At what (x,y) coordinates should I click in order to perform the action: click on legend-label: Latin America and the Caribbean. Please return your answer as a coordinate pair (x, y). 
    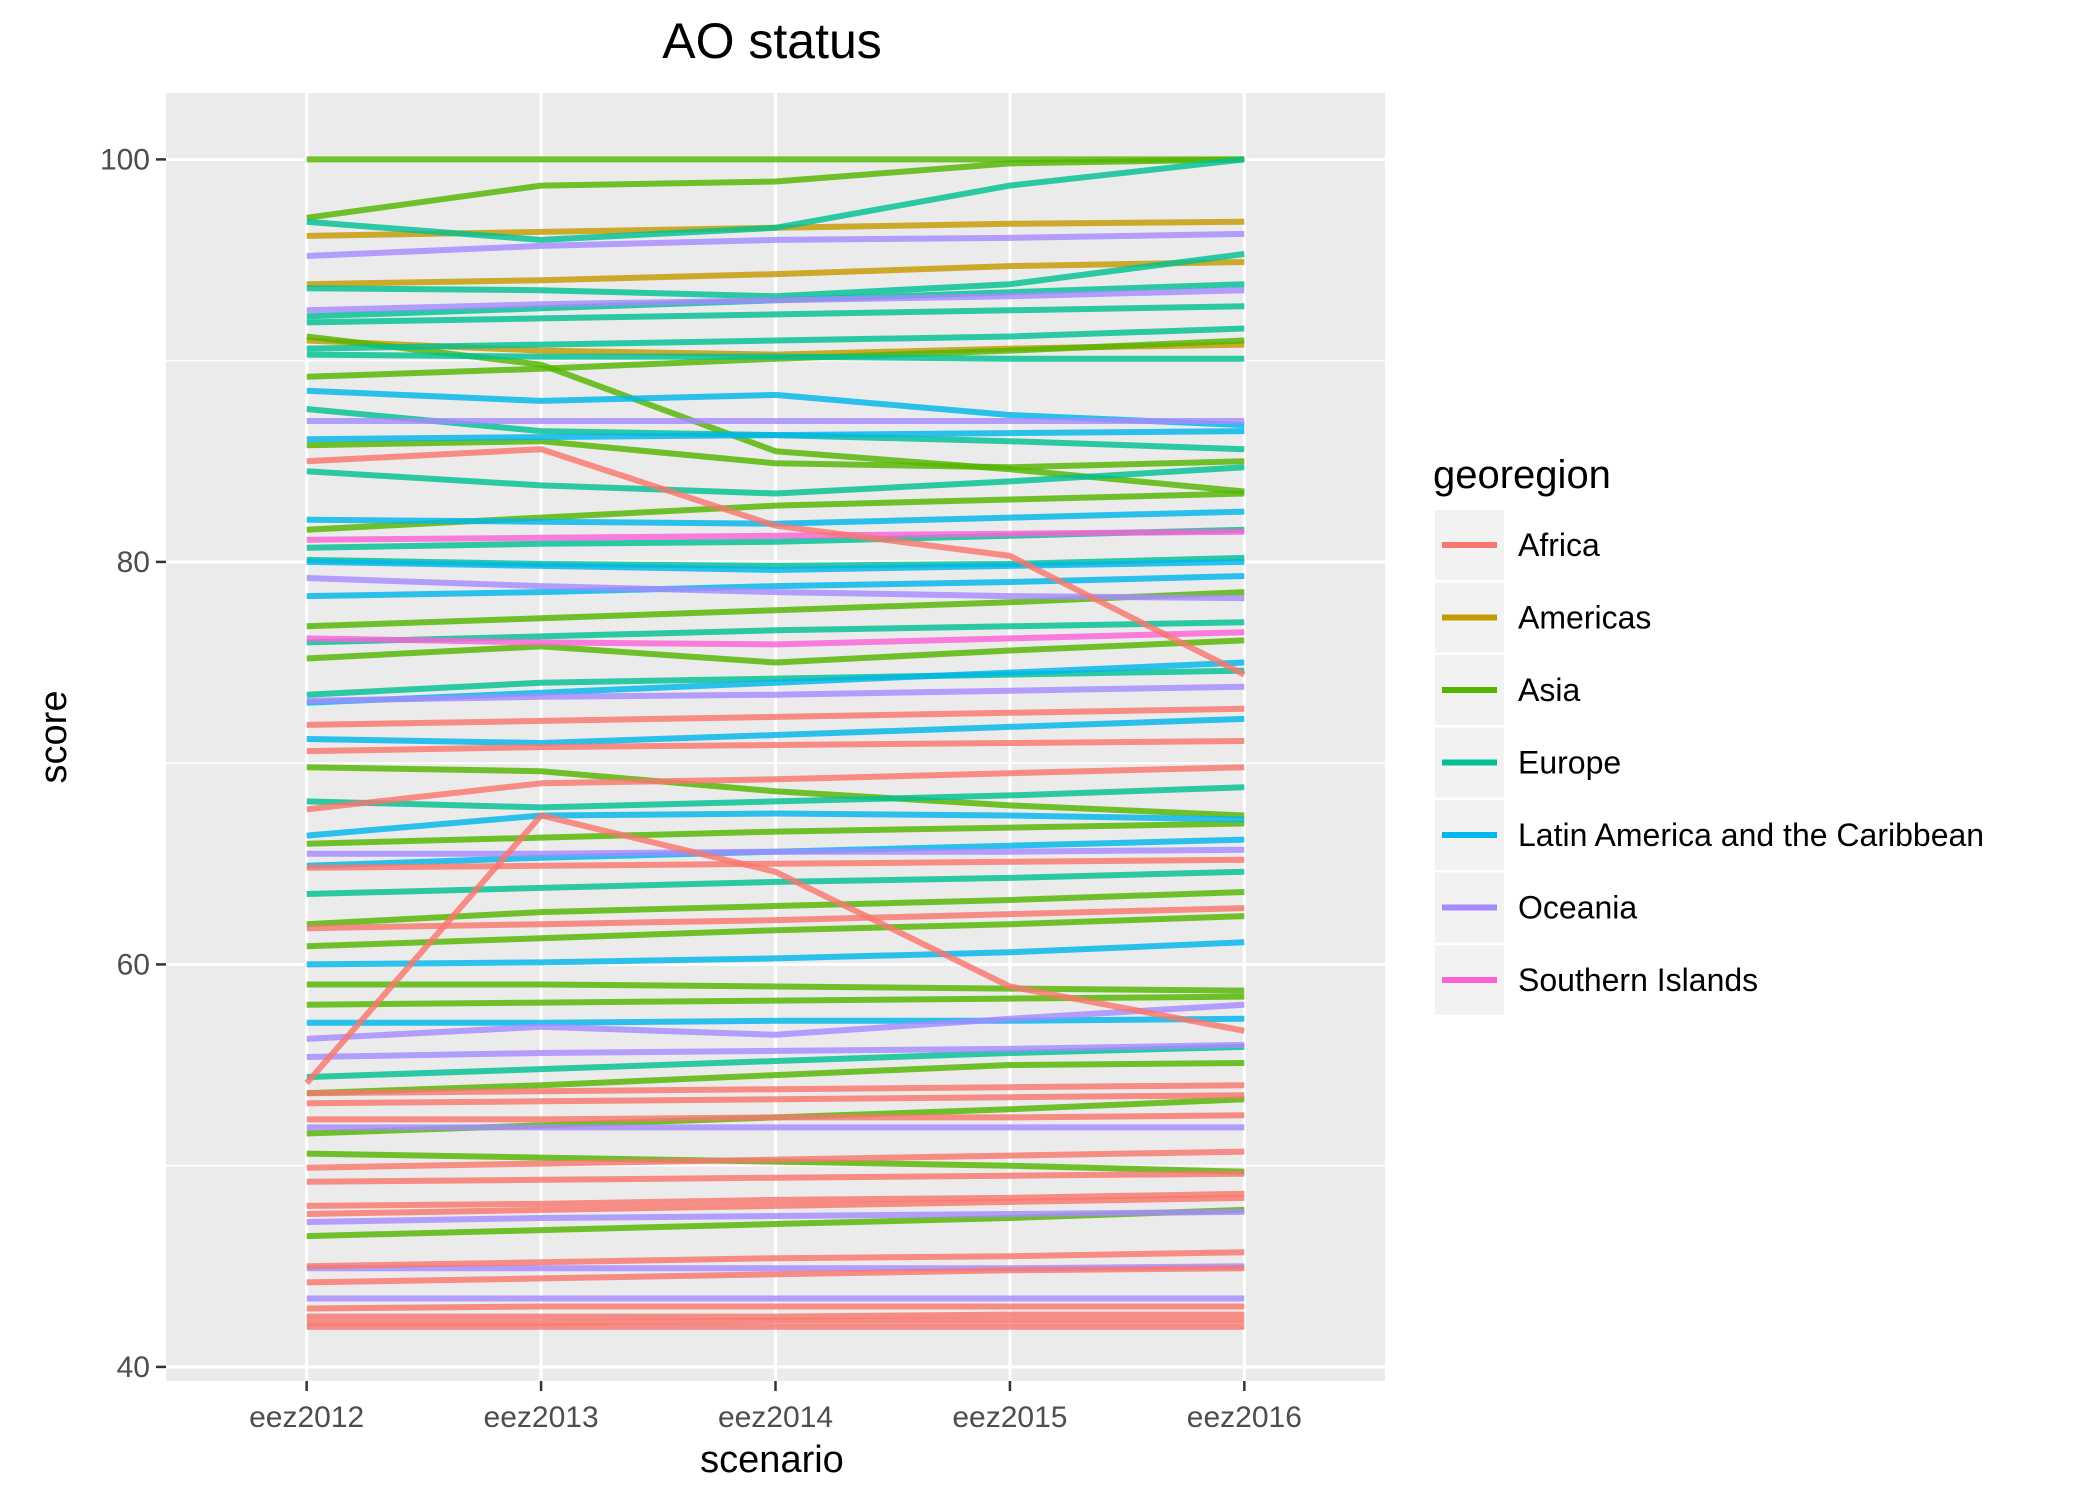
    Looking at the image, I should click on (1751, 835).